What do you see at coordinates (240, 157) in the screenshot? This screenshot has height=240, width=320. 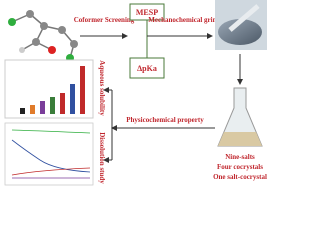 I see `product: Nine-salts` at bounding box center [240, 157].